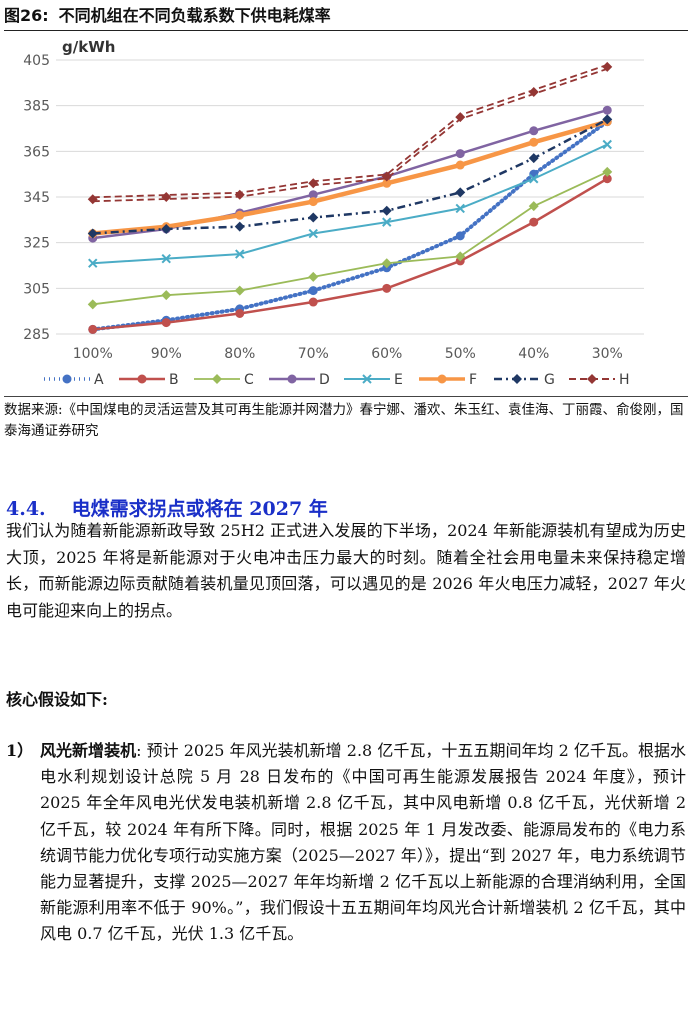 This screenshot has width=692, height=1009. I want to click on figure-label: 图26:, so click(26, 15).